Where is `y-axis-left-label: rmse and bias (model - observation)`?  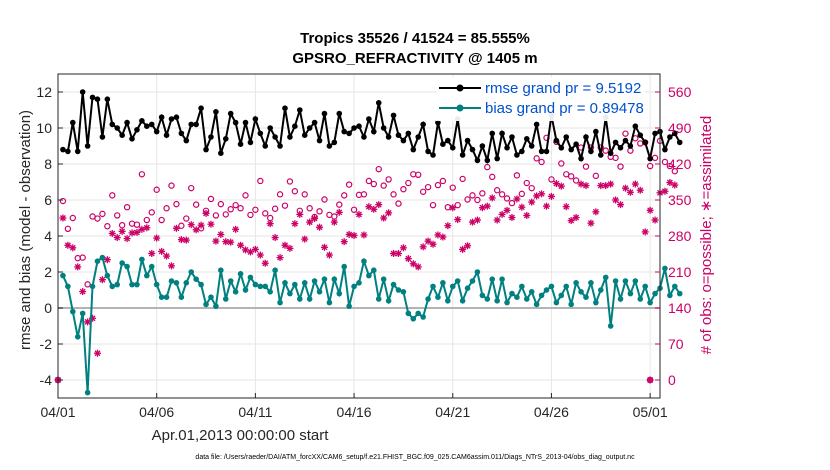
y-axis-left-label: rmse and bias (model - observation) is located at coordinates (25, 230).